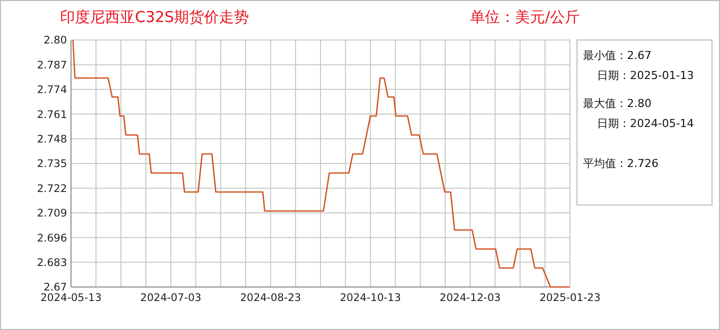  I want to click on text: 日期：2024-05-14, so click(645, 123).